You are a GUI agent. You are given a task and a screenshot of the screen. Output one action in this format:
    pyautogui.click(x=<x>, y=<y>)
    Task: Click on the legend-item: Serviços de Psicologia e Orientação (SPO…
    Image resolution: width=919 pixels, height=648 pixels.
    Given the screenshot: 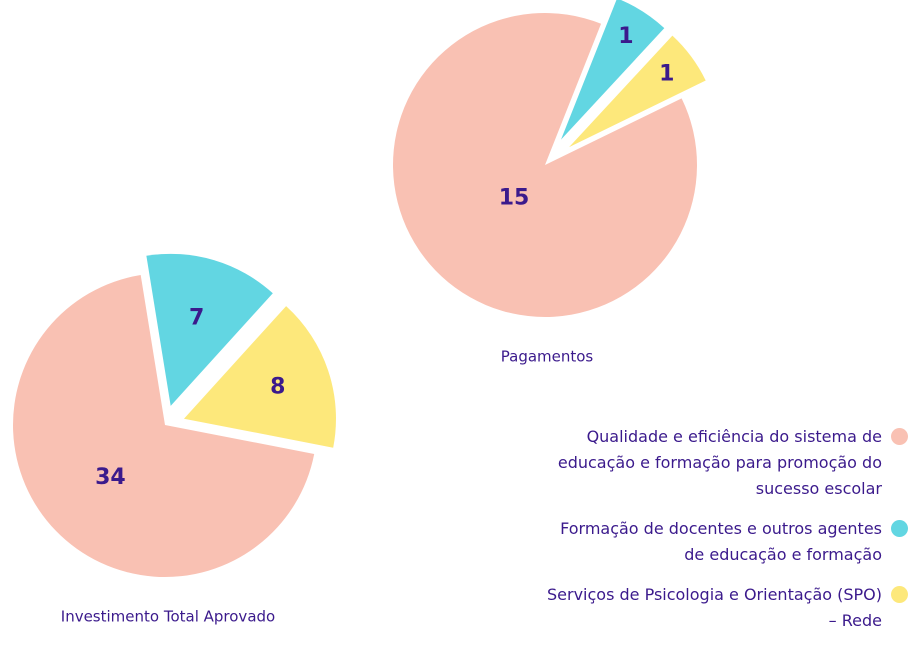 What is the action you would take?
    pyautogui.click(x=724, y=608)
    